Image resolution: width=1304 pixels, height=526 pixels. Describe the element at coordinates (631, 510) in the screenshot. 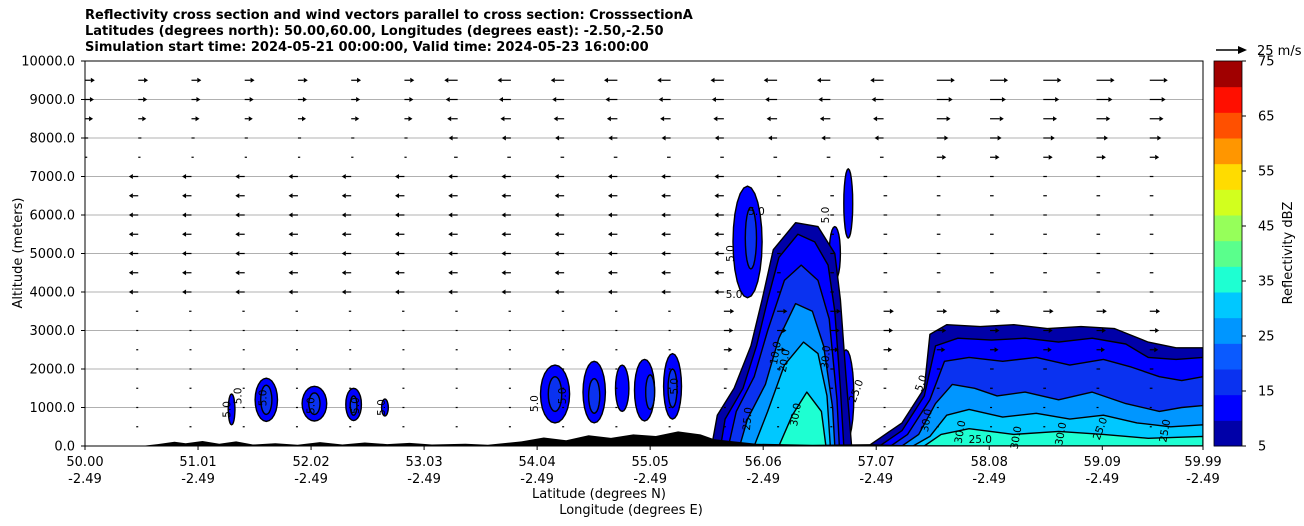

I see `x-axis-label-2: Longitude (degrees E)` at that location.